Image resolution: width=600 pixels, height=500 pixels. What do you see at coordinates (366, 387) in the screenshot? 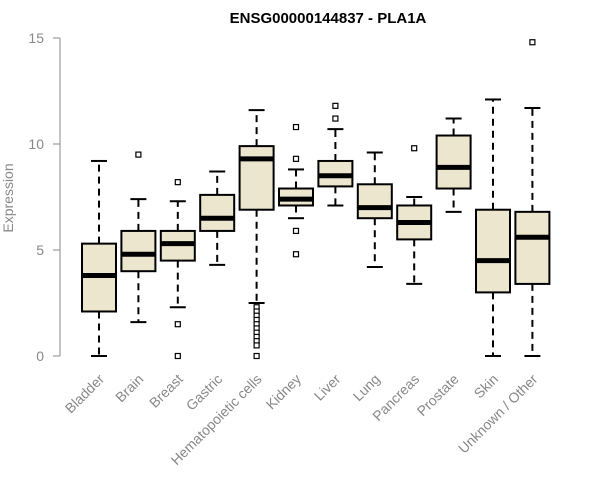
I see `x-tick-label: Lung` at bounding box center [366, 387].